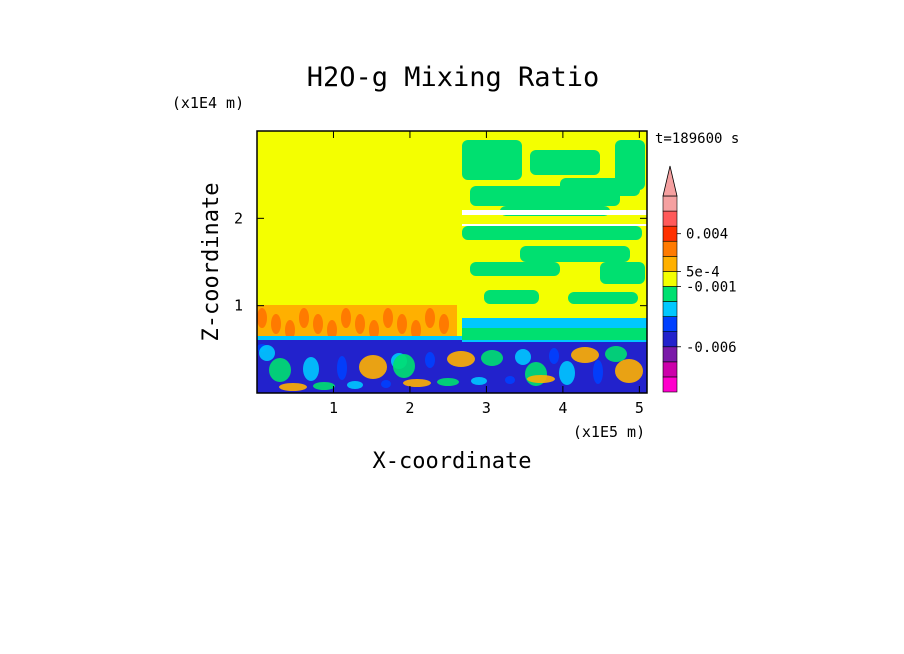 The height and width of the screenshot is (654, 904). I want to click on time-label: t=189600 s, so click(697, 139).